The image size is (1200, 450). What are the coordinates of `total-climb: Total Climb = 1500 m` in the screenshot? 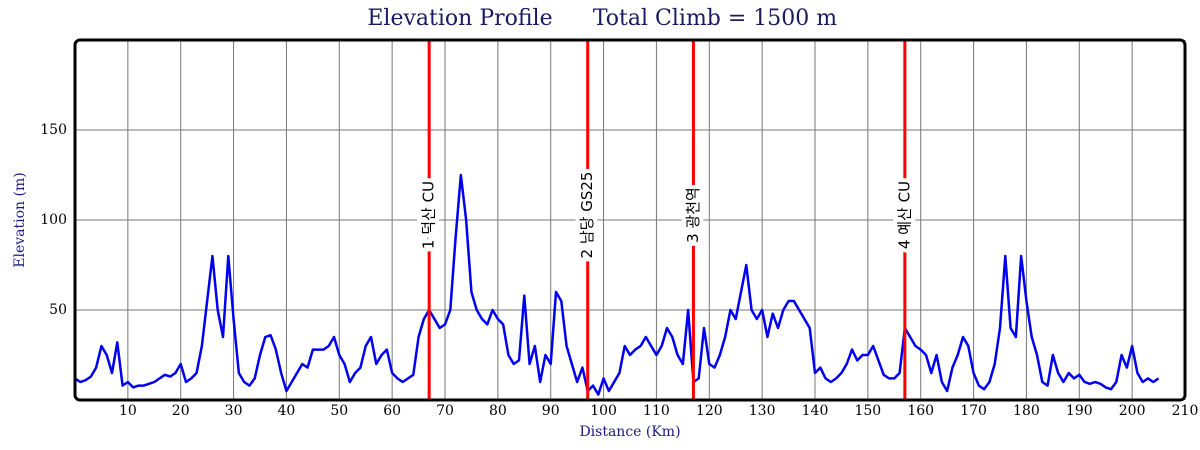 It's located at (715, 18).